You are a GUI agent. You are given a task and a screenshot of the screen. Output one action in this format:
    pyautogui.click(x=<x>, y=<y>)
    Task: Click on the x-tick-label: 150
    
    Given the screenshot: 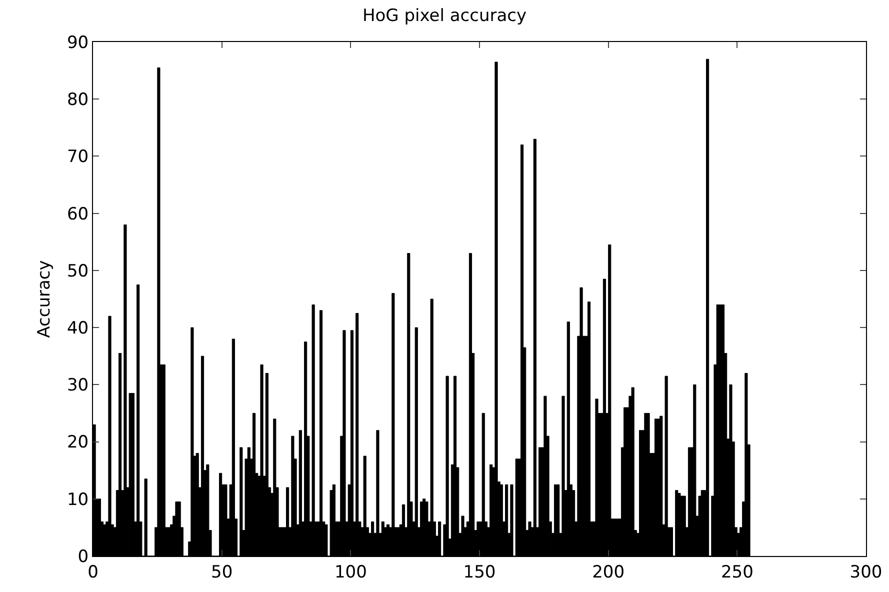 What is the action you would take?
    pyautogui.click(x=479, y=572)
    